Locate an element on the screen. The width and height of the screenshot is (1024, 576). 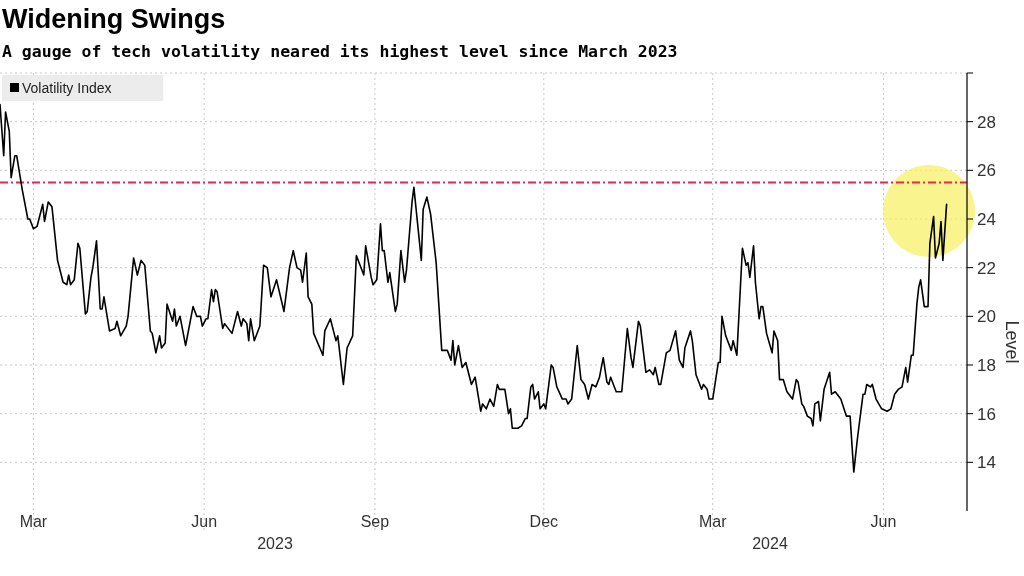
x-tick-label: Dec is located at coordinates (544, 521).